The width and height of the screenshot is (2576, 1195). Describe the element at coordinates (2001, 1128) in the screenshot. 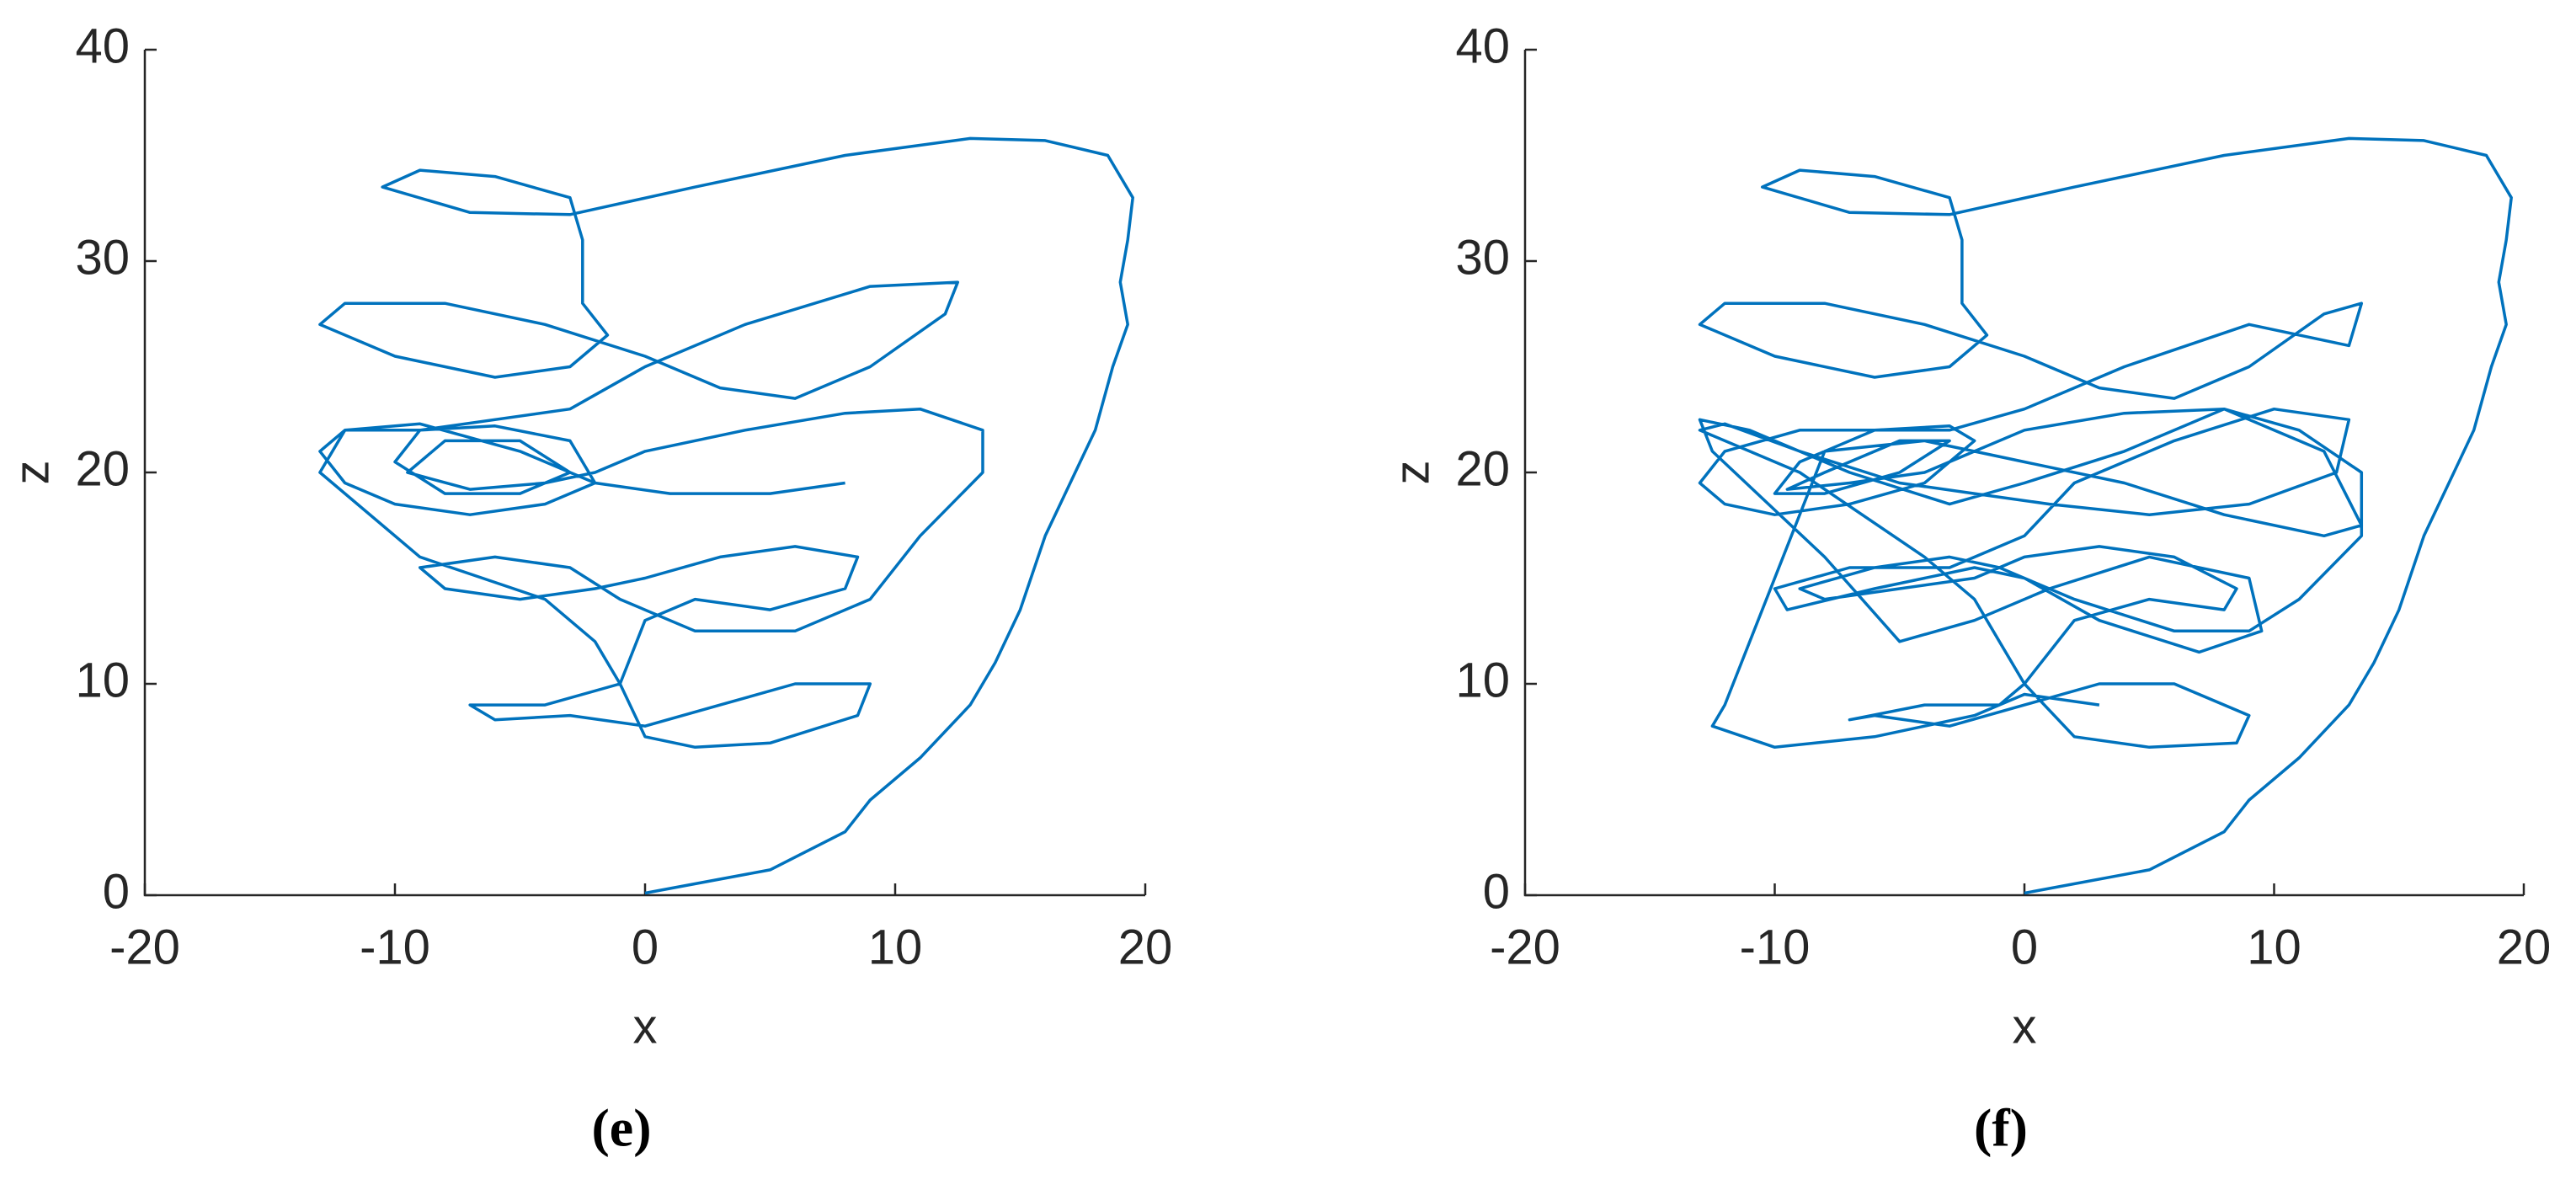

I see `caption: (f)` at that location.